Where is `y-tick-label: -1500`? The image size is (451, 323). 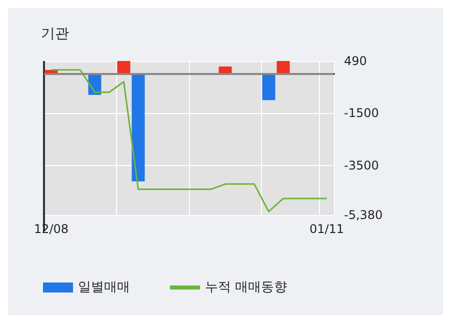
y-tick-label: -1500 is located at coordinates (361, 113).